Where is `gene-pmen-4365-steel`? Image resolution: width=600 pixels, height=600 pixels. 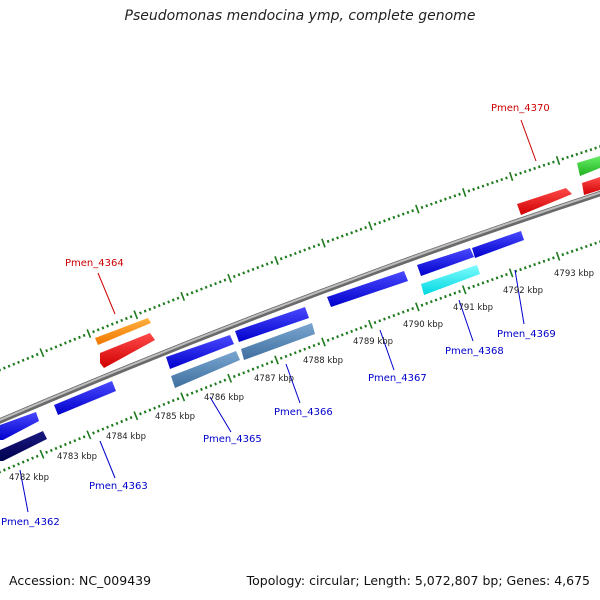
gene-pmen-4365-steel is located at coordinates (205, 369).